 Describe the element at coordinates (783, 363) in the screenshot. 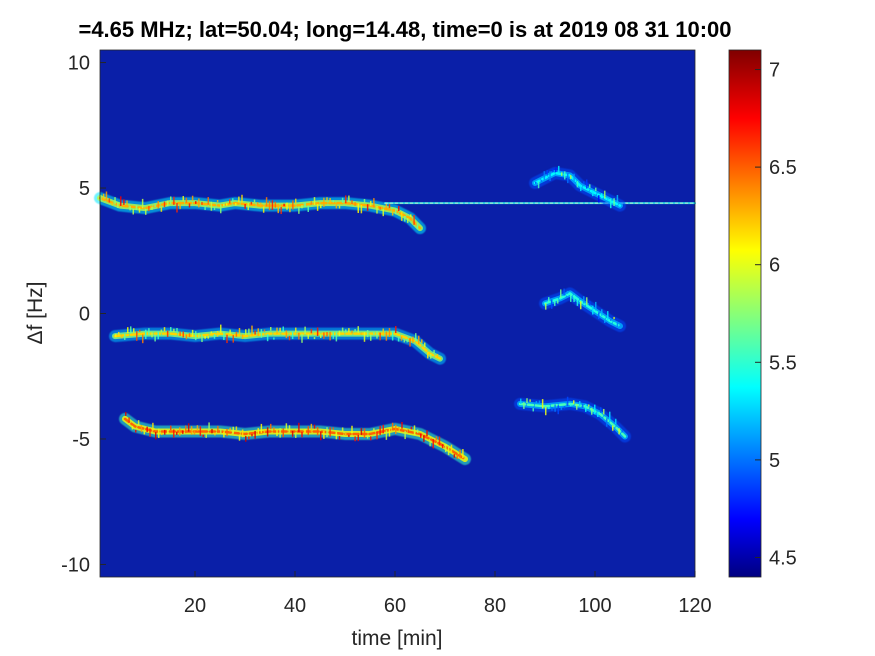

I see `colorbar-tick-label: 5.5` at that location.